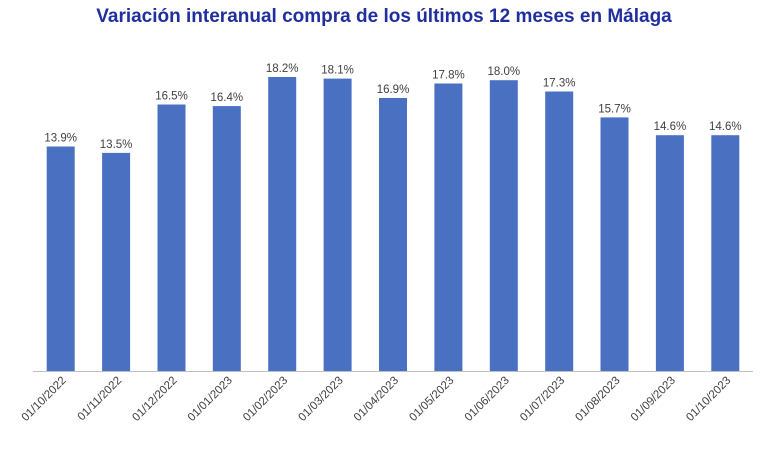  Describe the element at coordinates (265, 399) in the screenshot. I see `x-tick-label-4: 01/02/2023` at that location.